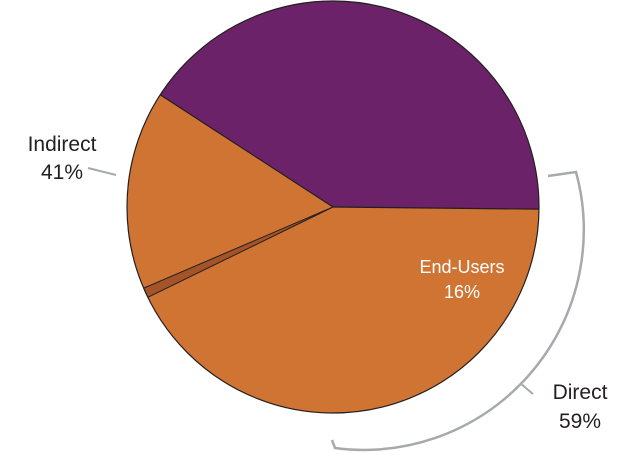 This screenshot has width=620, height=463. I want to click on direct-label-name: Direct, so click(580, 392).